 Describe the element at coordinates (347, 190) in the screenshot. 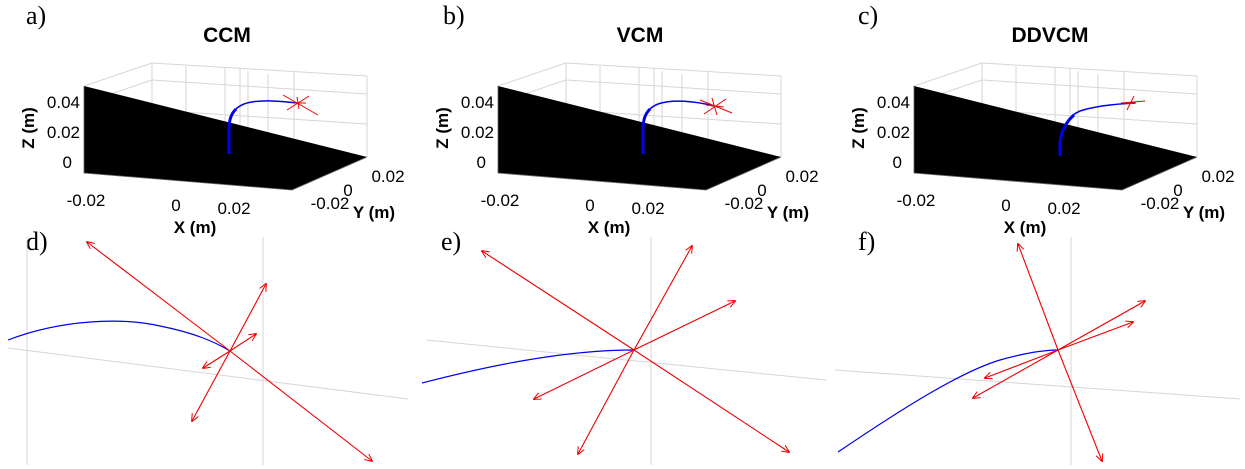

I see `y-tick-a-1: 0` at that location.